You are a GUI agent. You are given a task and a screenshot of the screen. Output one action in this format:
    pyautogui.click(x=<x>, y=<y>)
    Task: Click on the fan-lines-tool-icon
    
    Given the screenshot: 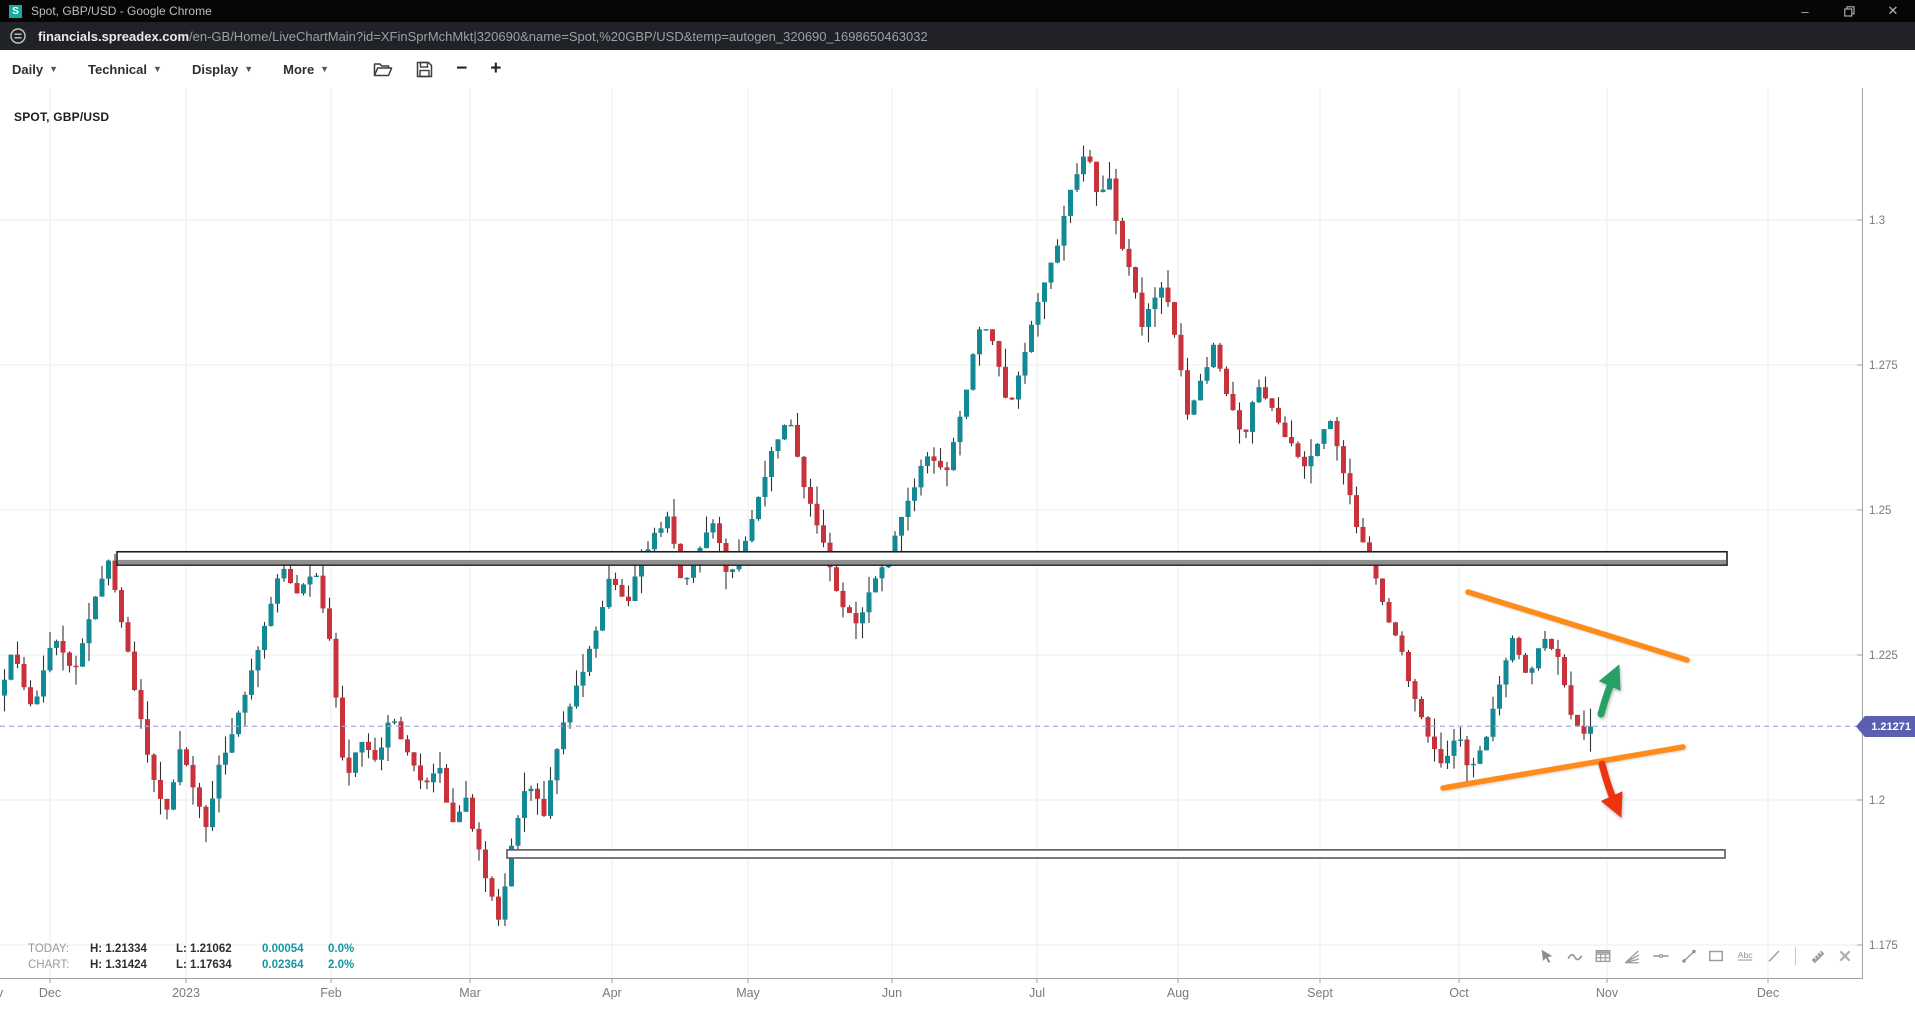 What is the action you would take?
    pyautogui.click(x=1632, y=956)
    